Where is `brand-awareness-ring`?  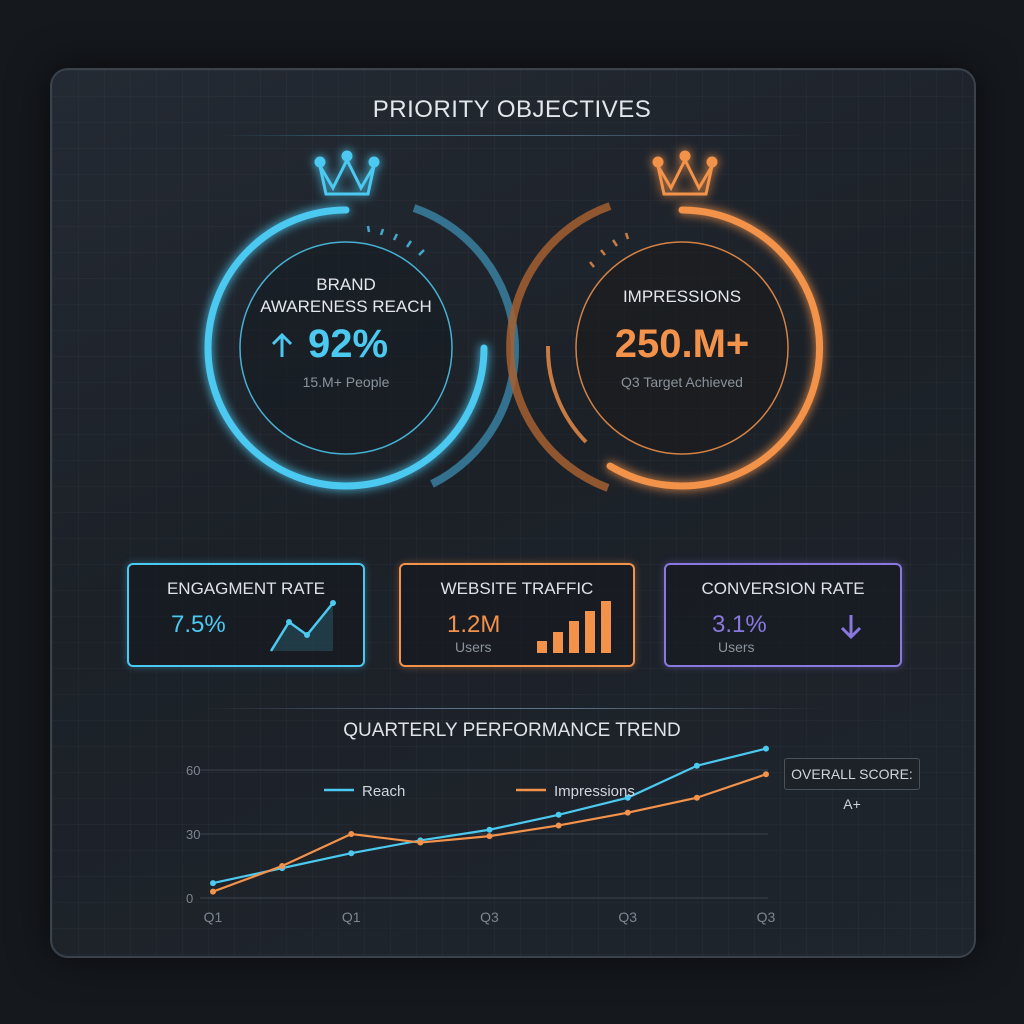 brand-awareness-ring is located at coordinates (361, 347).